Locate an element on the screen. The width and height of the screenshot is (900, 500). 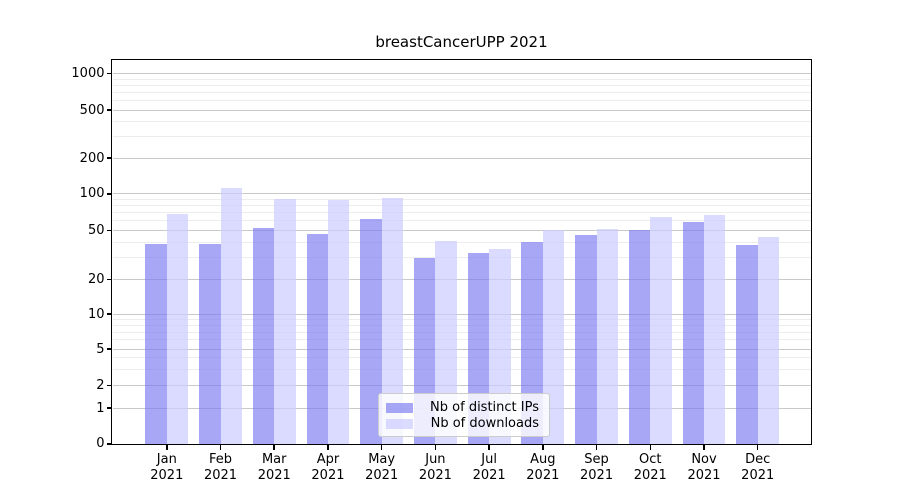
y-tick-label: 5 is located at coordinates (100, 349).